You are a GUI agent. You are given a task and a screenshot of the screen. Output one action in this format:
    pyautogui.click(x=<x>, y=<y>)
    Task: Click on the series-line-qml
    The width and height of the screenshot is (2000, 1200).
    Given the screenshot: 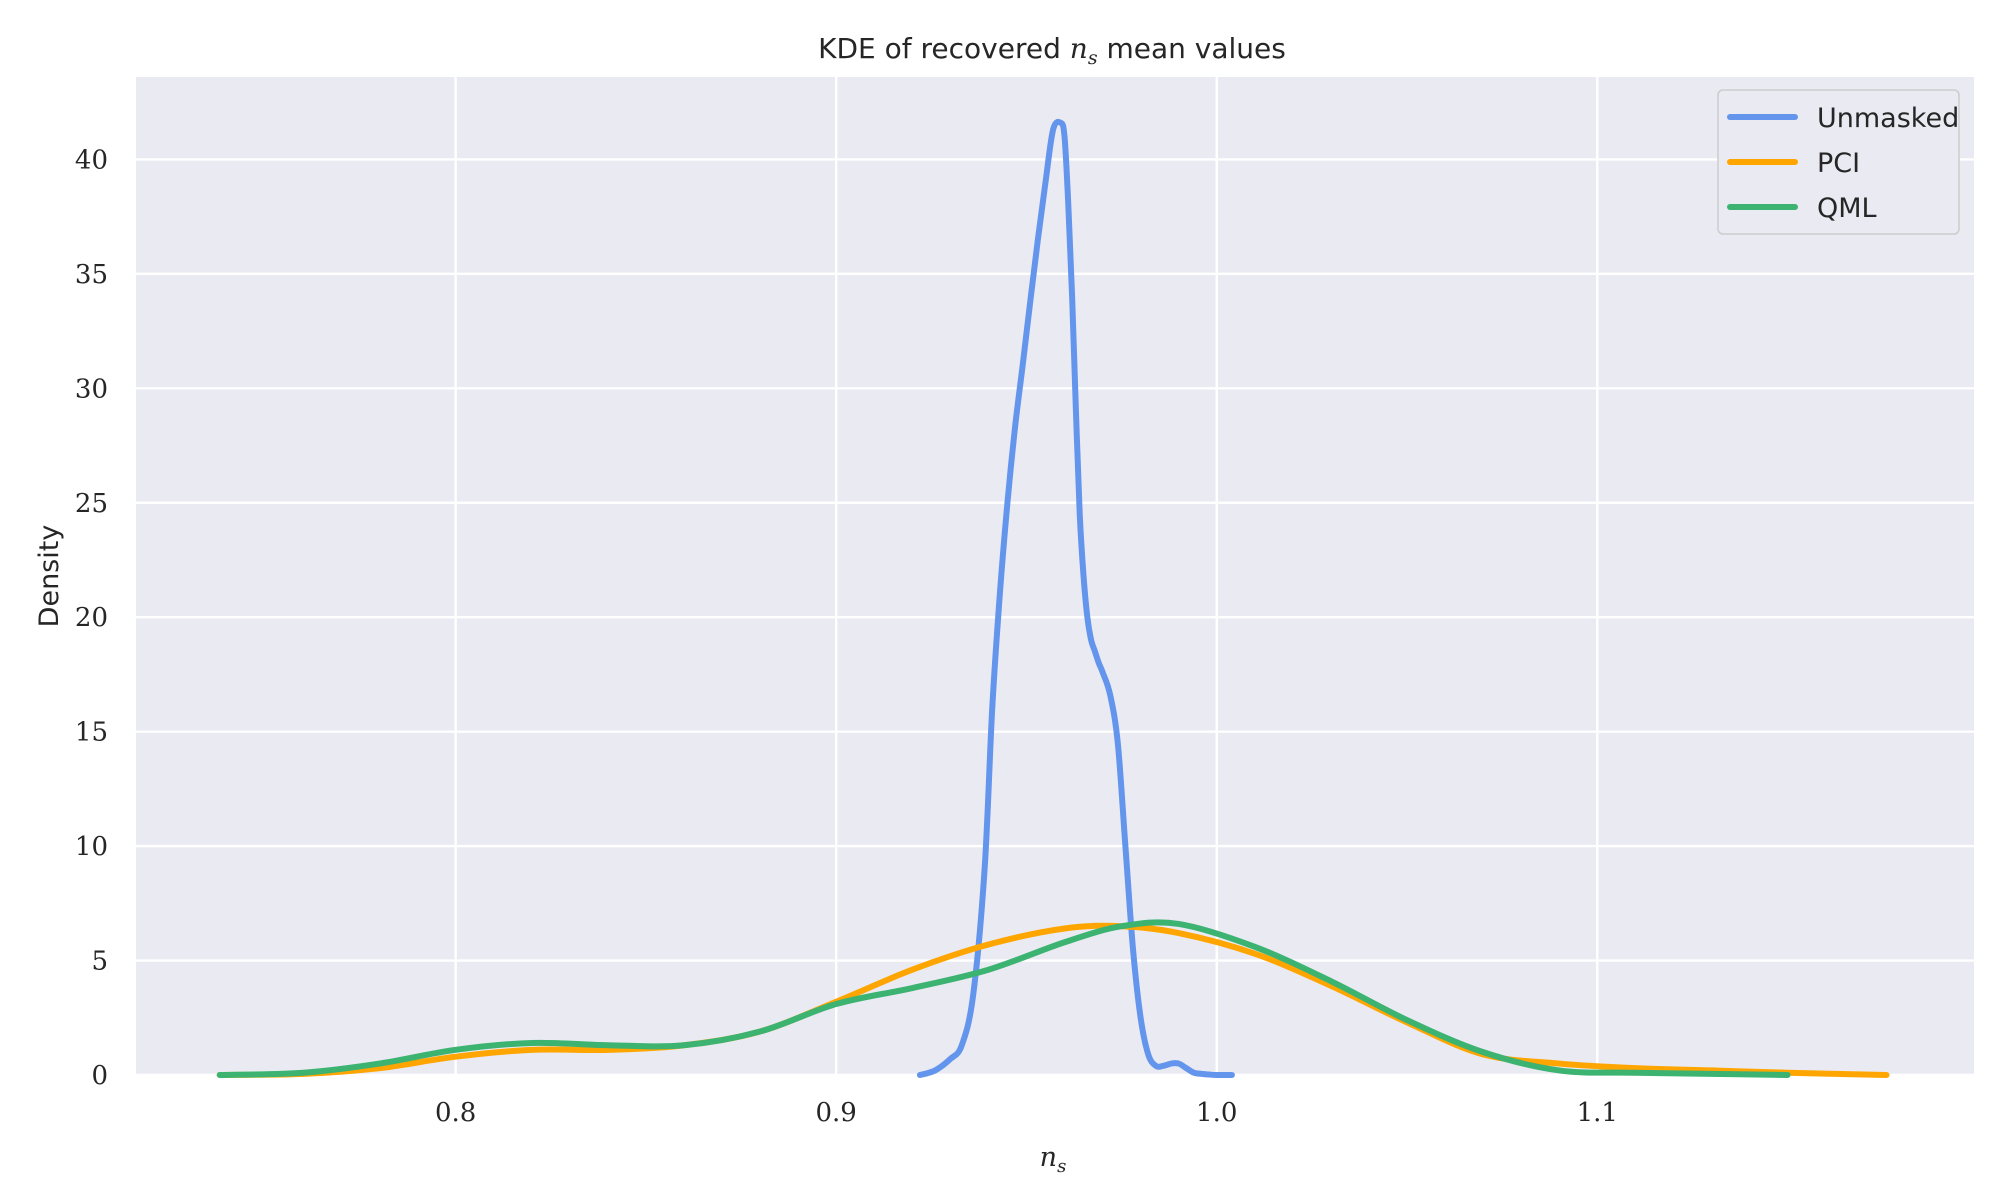 What is the action you would take?
    pyautogui.click(x=1003, y=998)
    